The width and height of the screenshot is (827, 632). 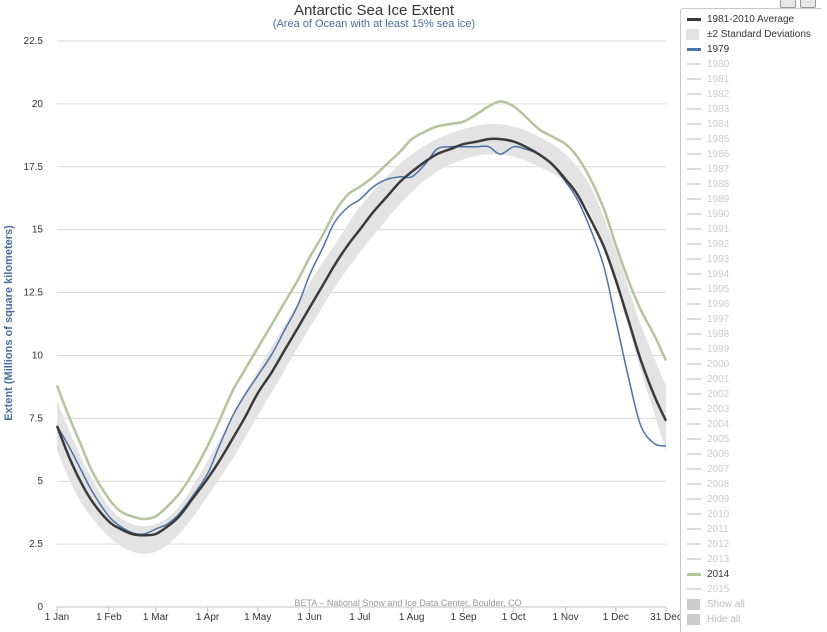 I want to click on legend-item: 1983, so click(x=751, y=109).